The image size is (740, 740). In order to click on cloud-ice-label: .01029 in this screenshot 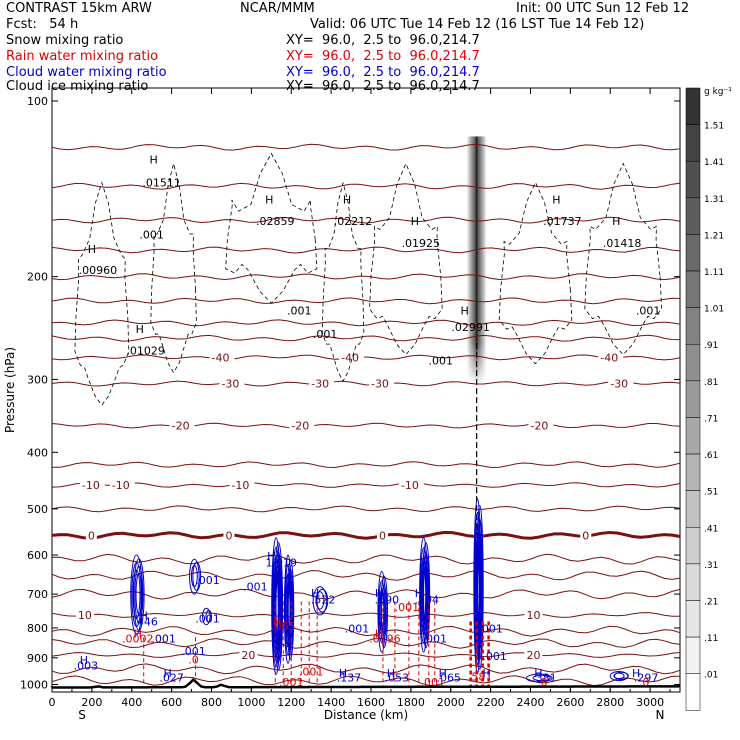, I will do `click(145, 351)`.